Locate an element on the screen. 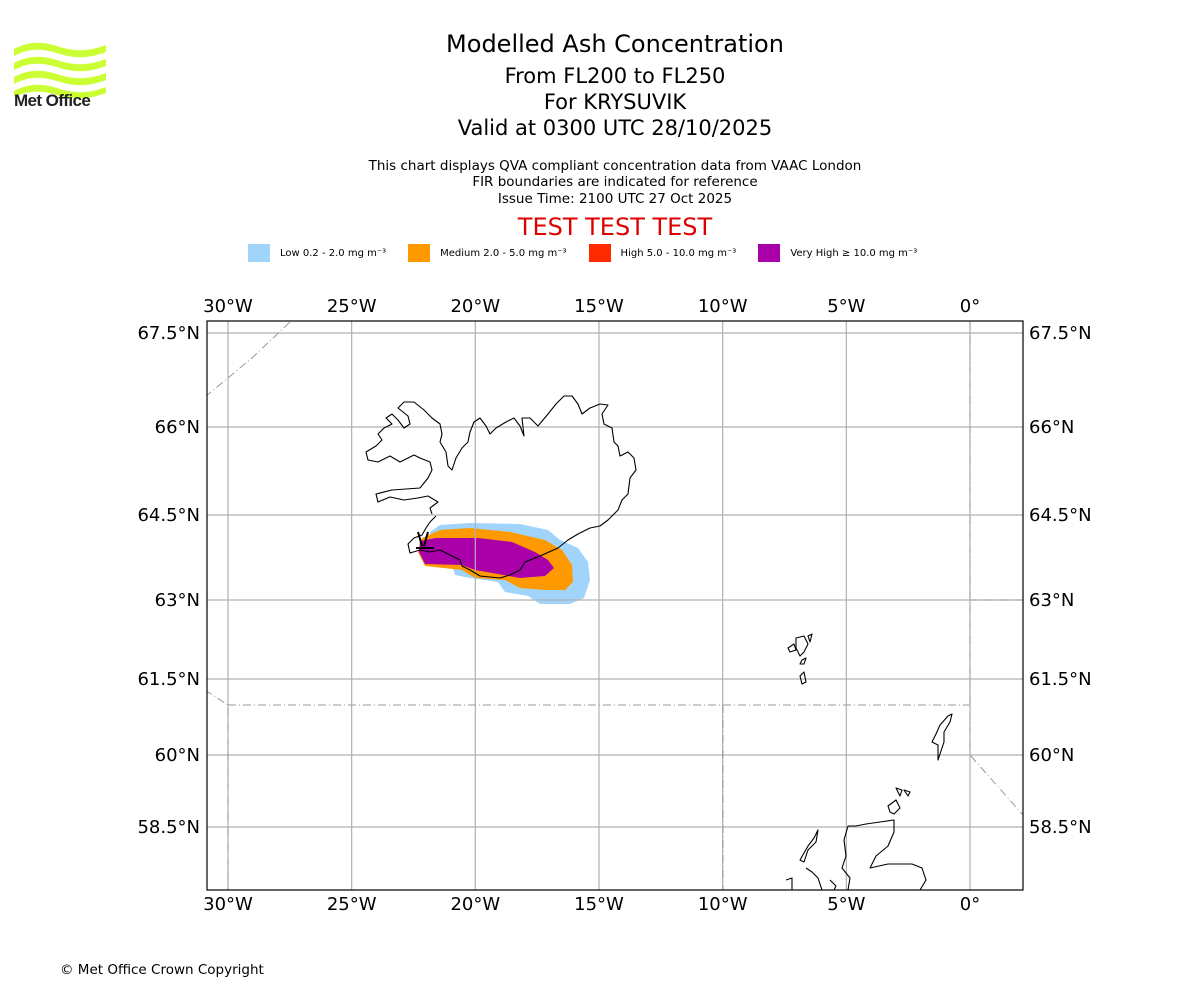 This screenshot has width=1200, height=1000. valid-time: Valid at 0300 UTC 28/10/2025 is located at coordinates (615, 128).